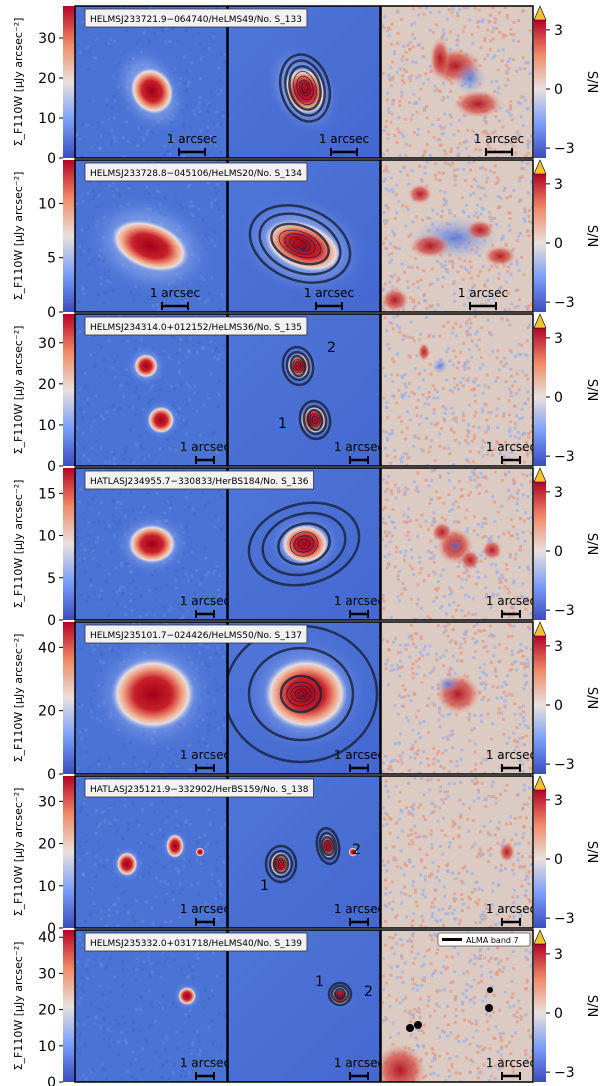 This screenshot has width=600, height=1086. Describe the element at coordinates (470, 560) in the screenshot. I see `residual-feature` at that location.